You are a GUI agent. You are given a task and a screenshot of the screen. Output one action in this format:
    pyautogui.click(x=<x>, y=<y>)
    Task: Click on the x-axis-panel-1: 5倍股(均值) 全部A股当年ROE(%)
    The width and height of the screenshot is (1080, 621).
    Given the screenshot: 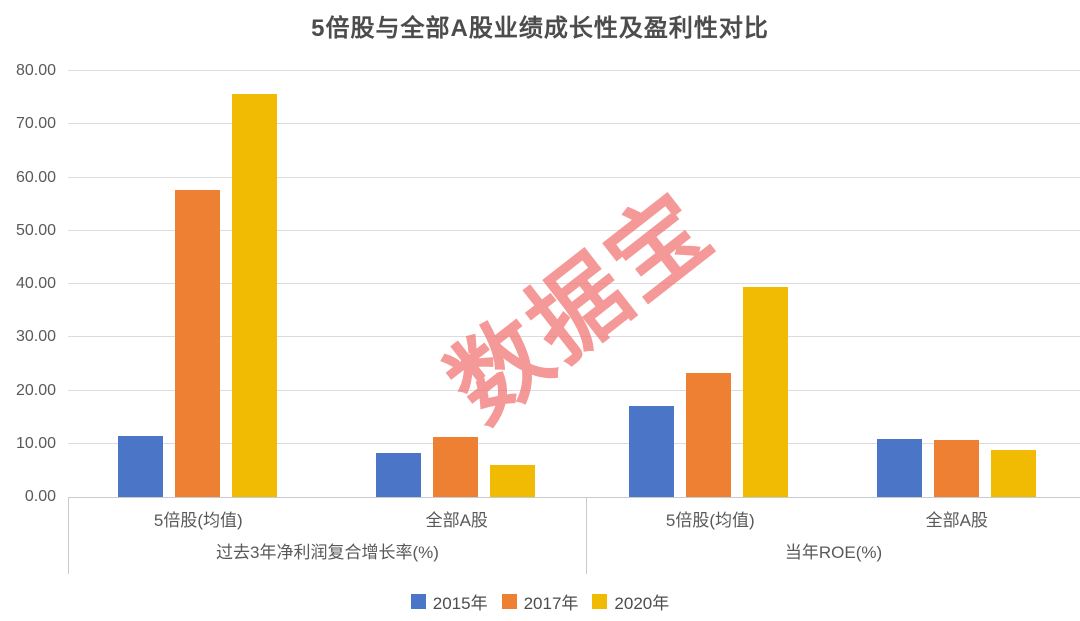 What is the action you would take?
    pyautogui.click(x=833, y=536)
    